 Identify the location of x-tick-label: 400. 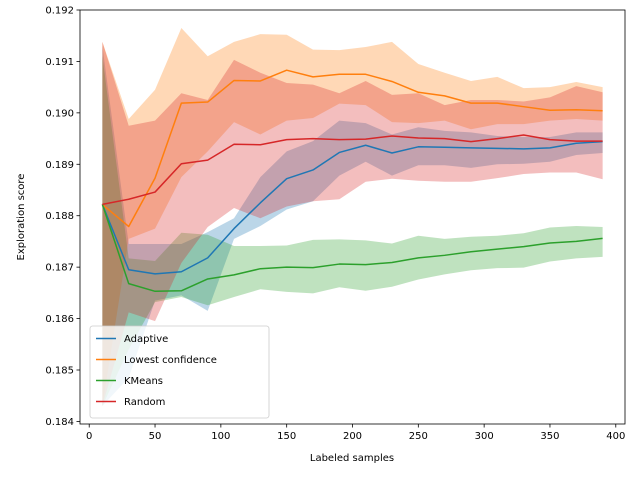
(615, 436).